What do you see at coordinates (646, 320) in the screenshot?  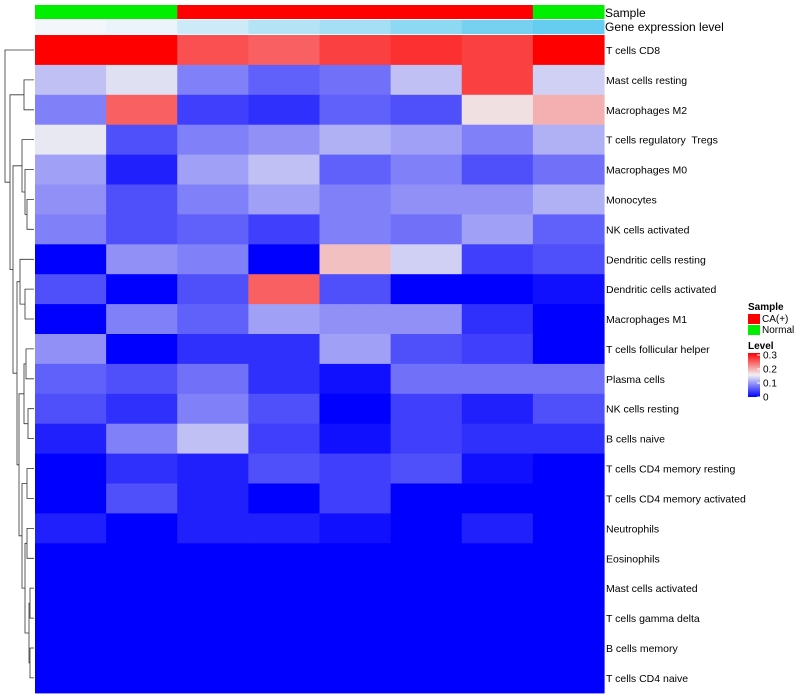 I see `row-label-macrophages-m1: Macrophages M1` at bounding box center [646, 320].